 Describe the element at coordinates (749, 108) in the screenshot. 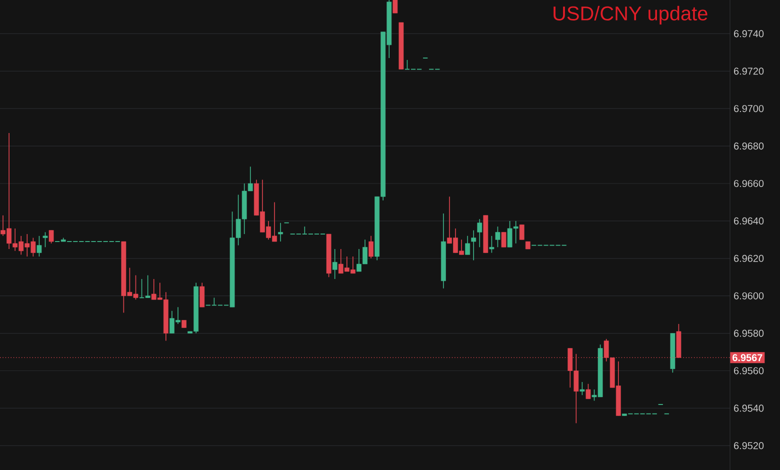

I see `y-tick-label: 6.9700` at that location.